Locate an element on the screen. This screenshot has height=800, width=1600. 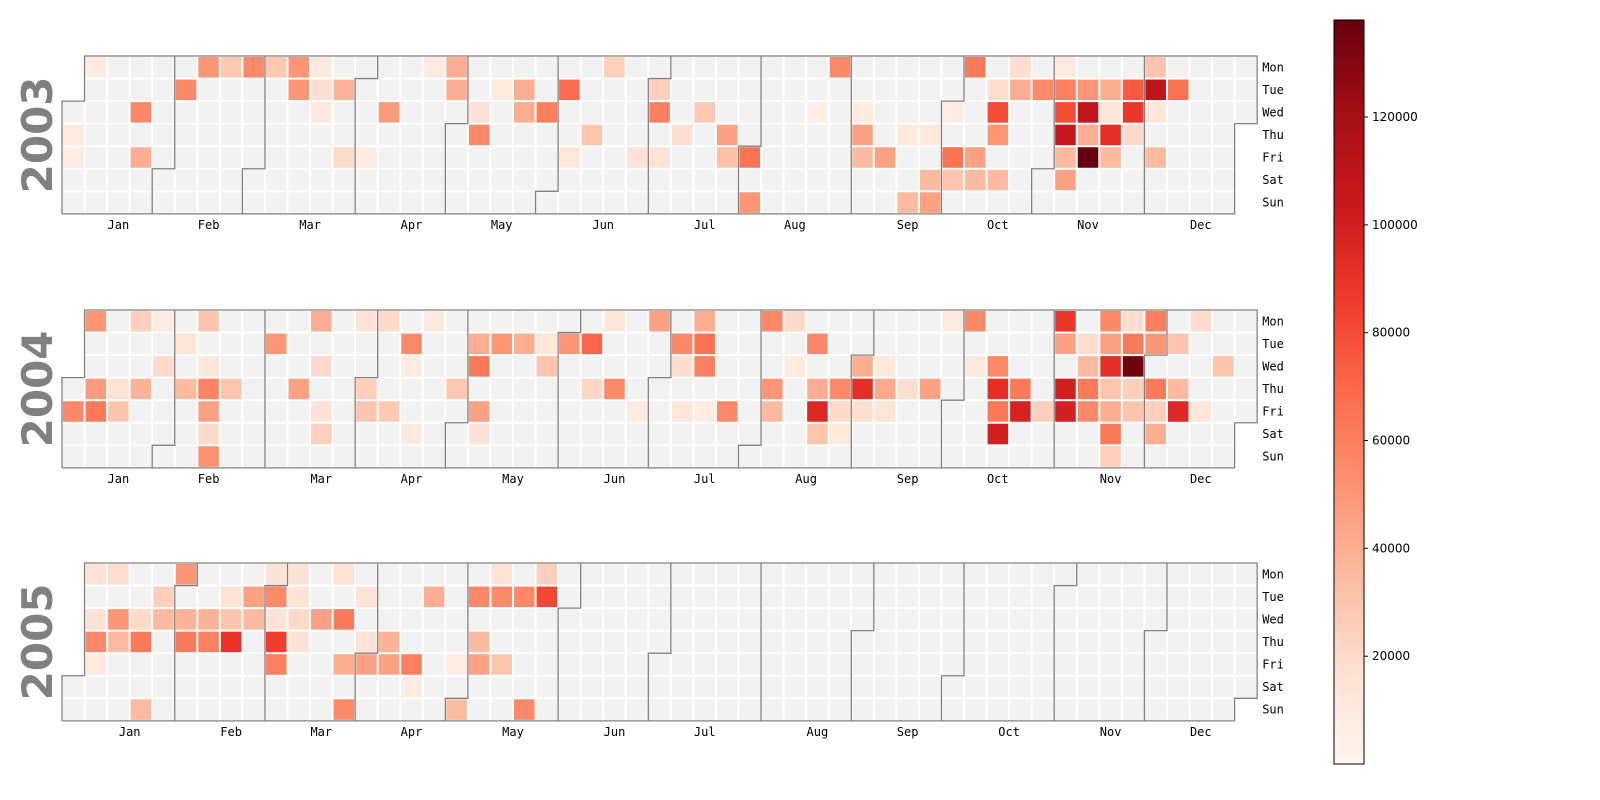
weekday-label: Fri is located at coordinates (1273, 158).